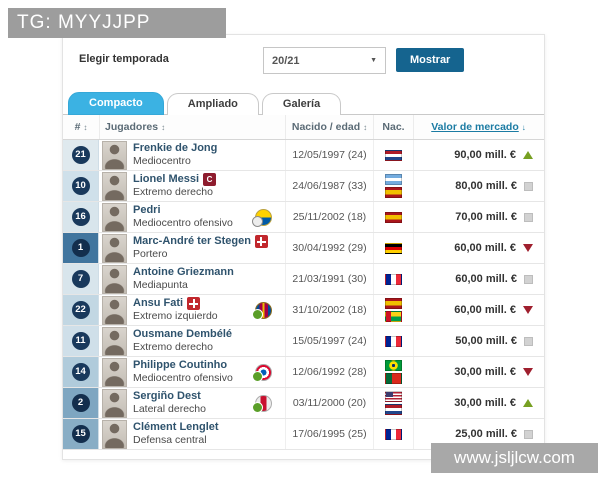 The width and height of the screenshot is (600, 480). I want to click on shirt-number-cell: 7, so click(81, 279).